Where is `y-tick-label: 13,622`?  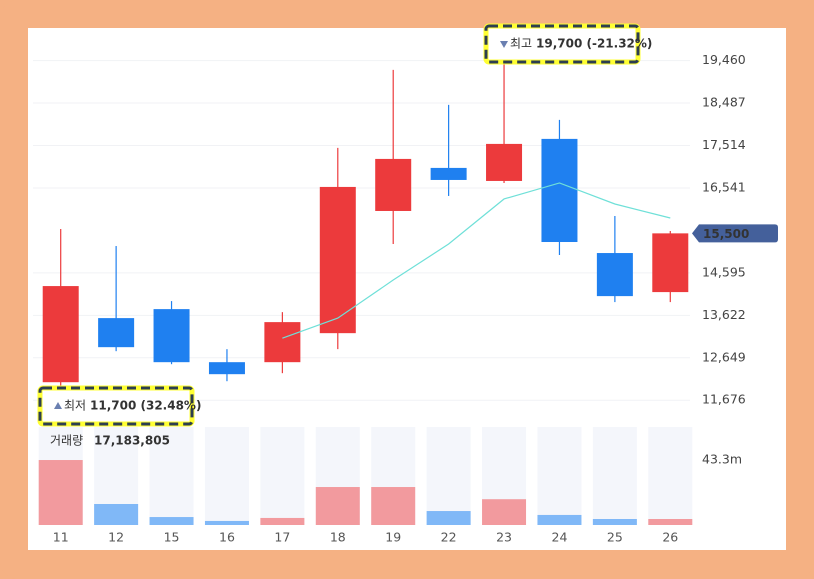 y-tick-label: 13,622 is located at coordinates (724, 314).